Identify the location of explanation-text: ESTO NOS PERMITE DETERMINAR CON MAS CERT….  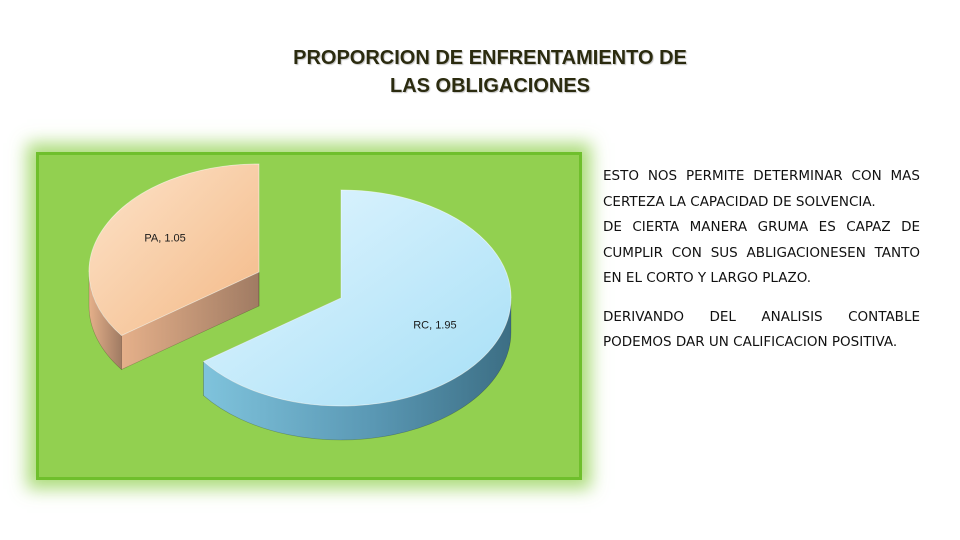
(761, 260).